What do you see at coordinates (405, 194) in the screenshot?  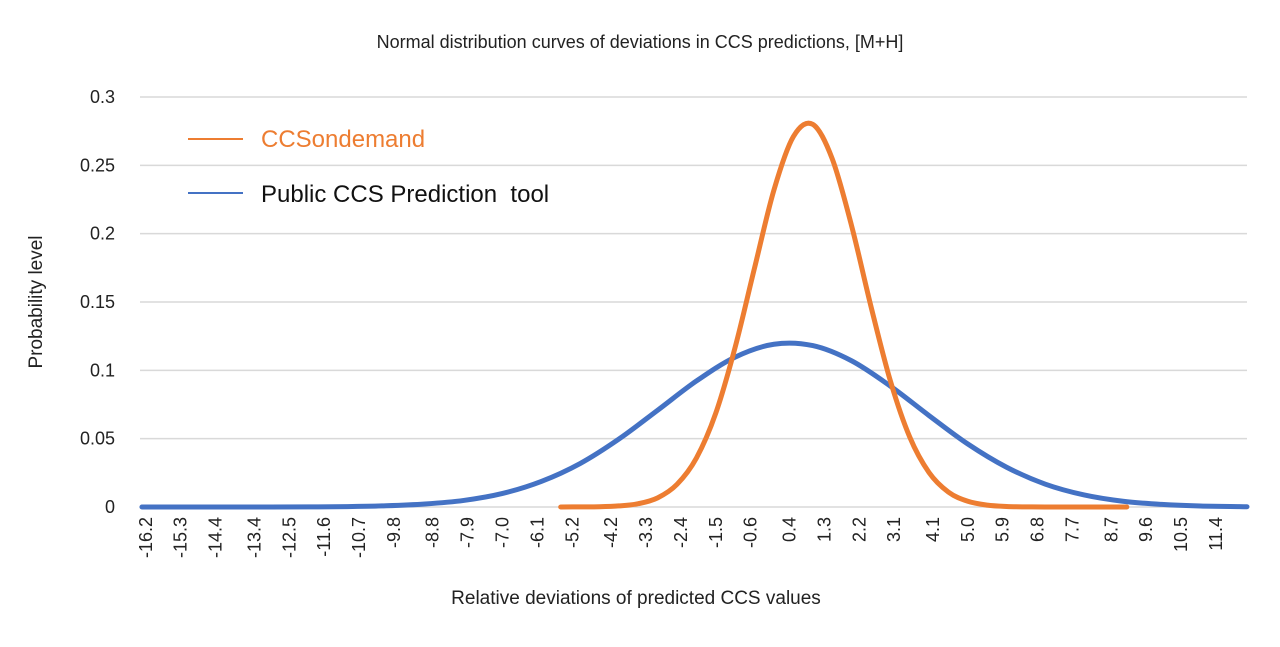 I see `legend-label-public-tool: Public CCS Prediction tool` at bounding box center [405, 194].